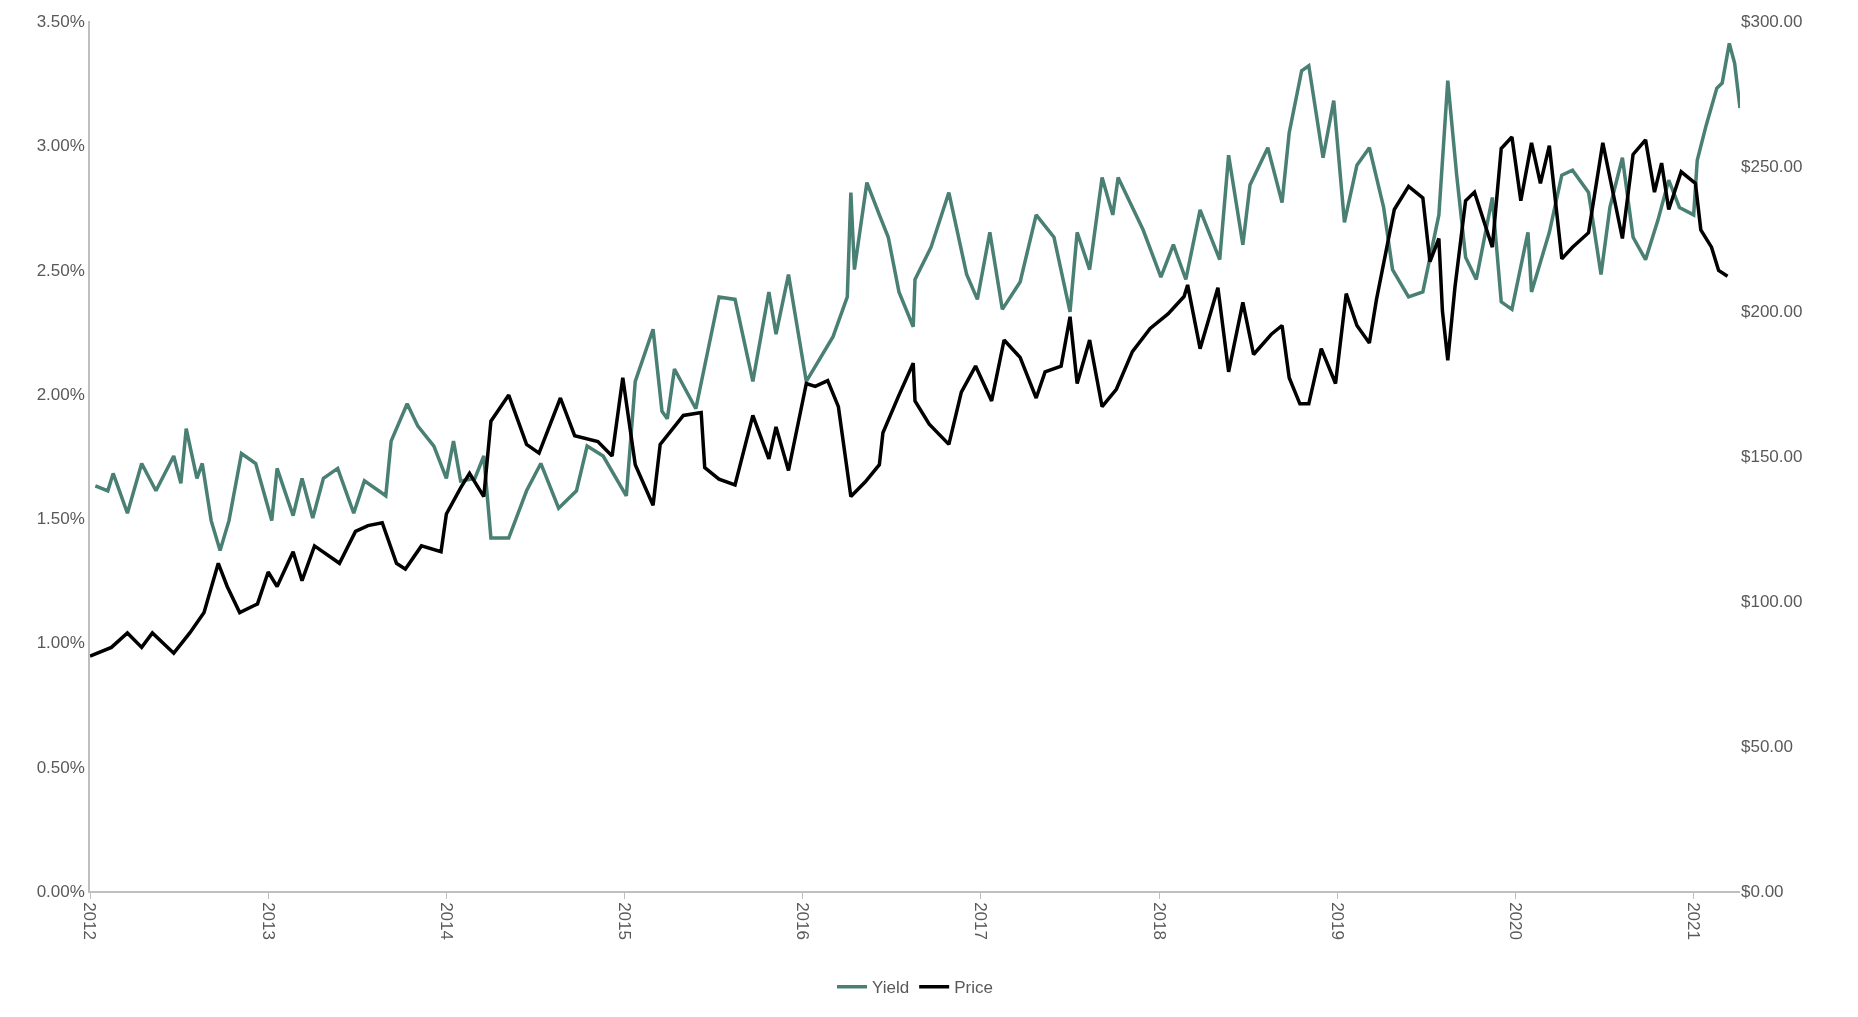 This screenshot has height=1017, width=1858. I want to click on x-tick-label: 2017, so click(981, 921).